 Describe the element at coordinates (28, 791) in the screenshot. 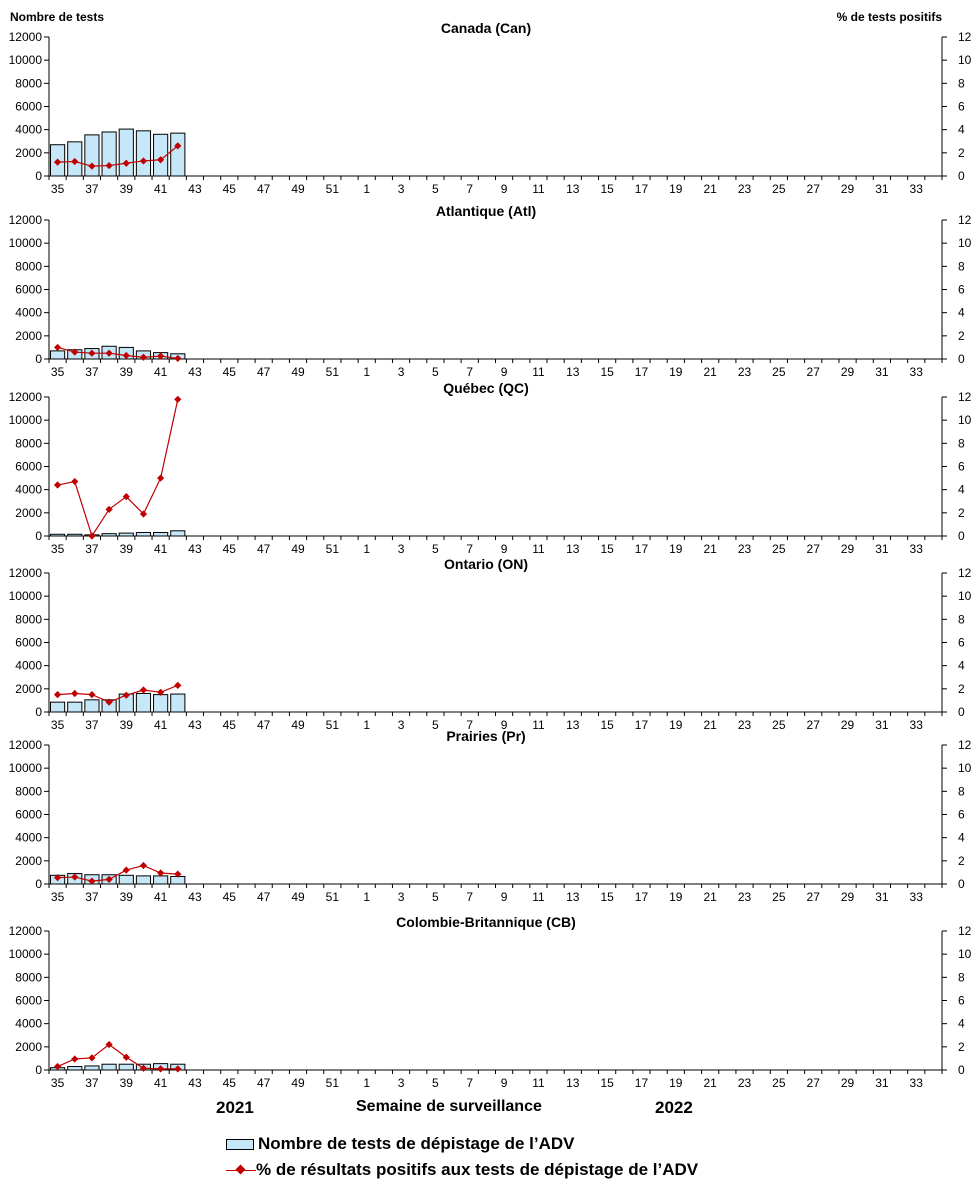

I see `left-tick-label: 8000` at that location.